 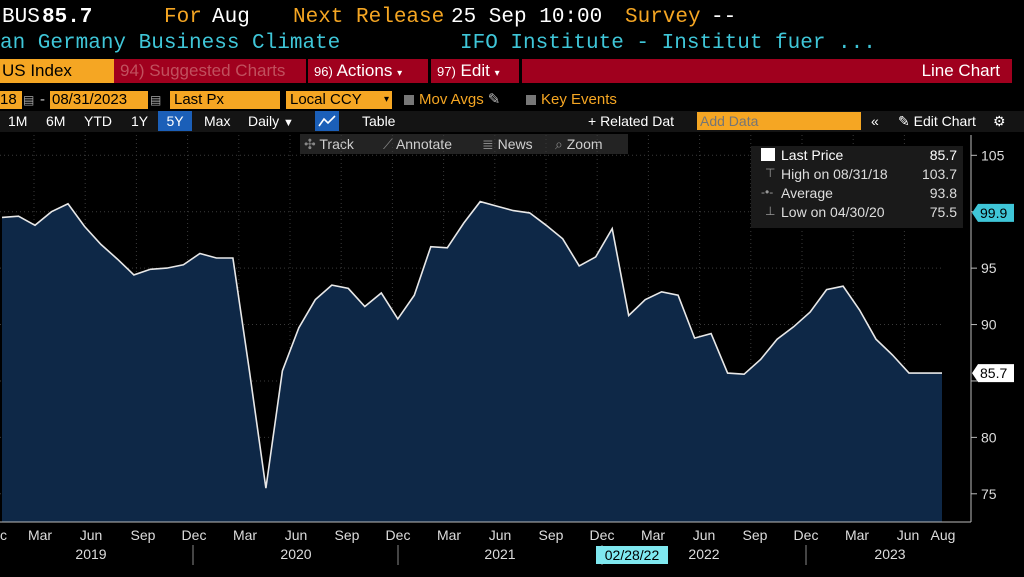 I want to click on survey-value: --, so click(x=724, y=17).